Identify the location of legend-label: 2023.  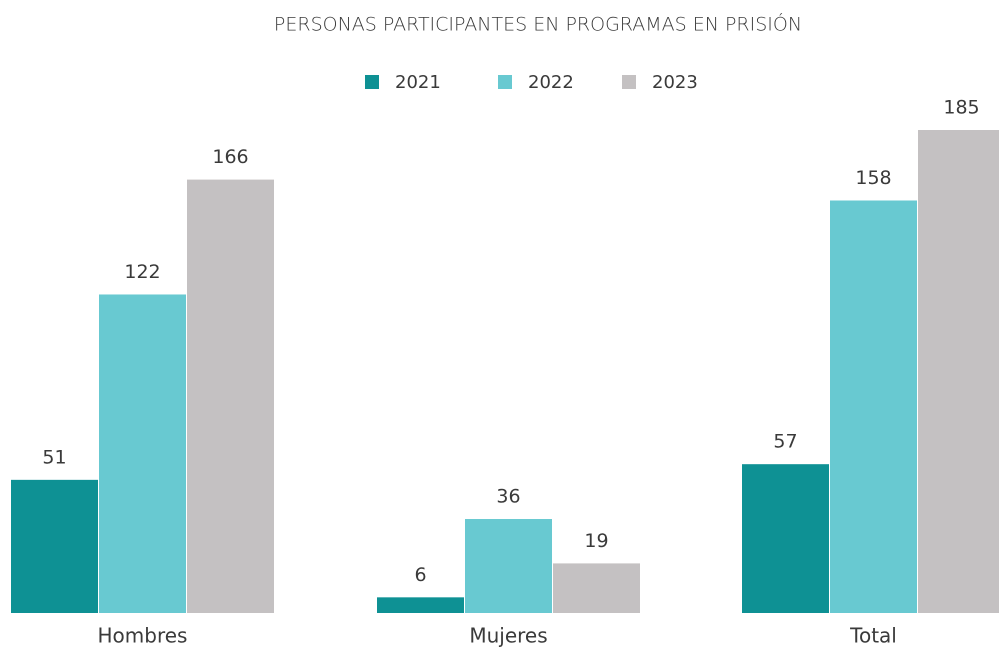
(675, 82).